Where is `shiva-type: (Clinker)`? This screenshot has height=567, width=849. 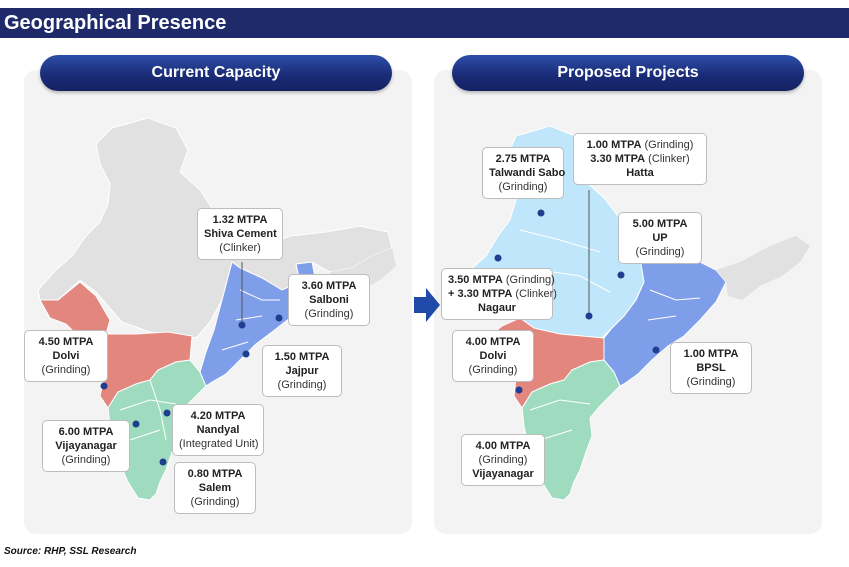 shiva-type: (Clinker) is located at coordinates (240, 248).